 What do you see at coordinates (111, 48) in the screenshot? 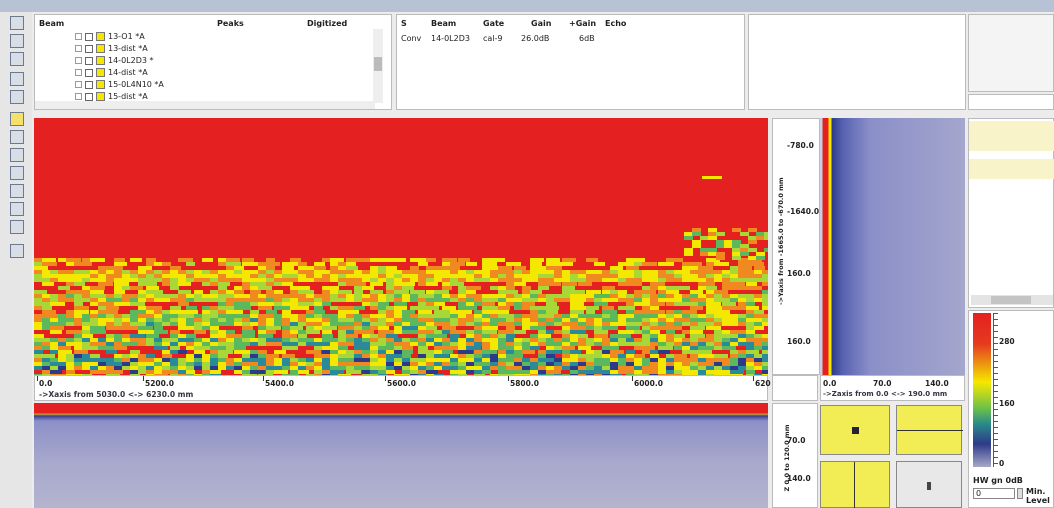
I see `beam-row: 13-dist *A` at bounding box center [111, 48].